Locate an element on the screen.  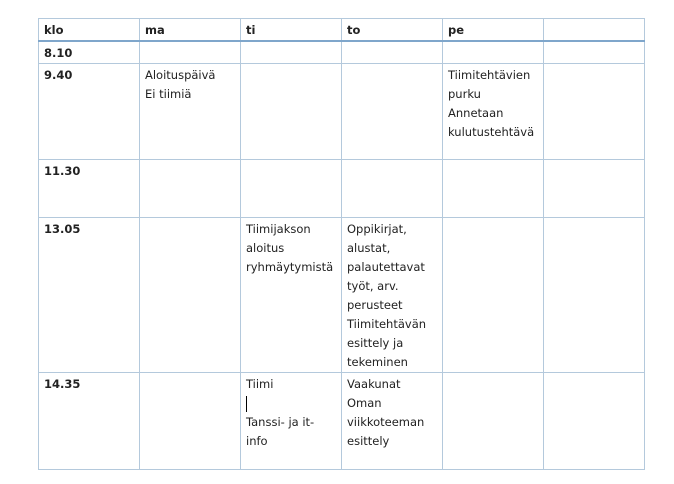
cell-text-line: ryhmäytymistä is located at coordinates (290, 267).